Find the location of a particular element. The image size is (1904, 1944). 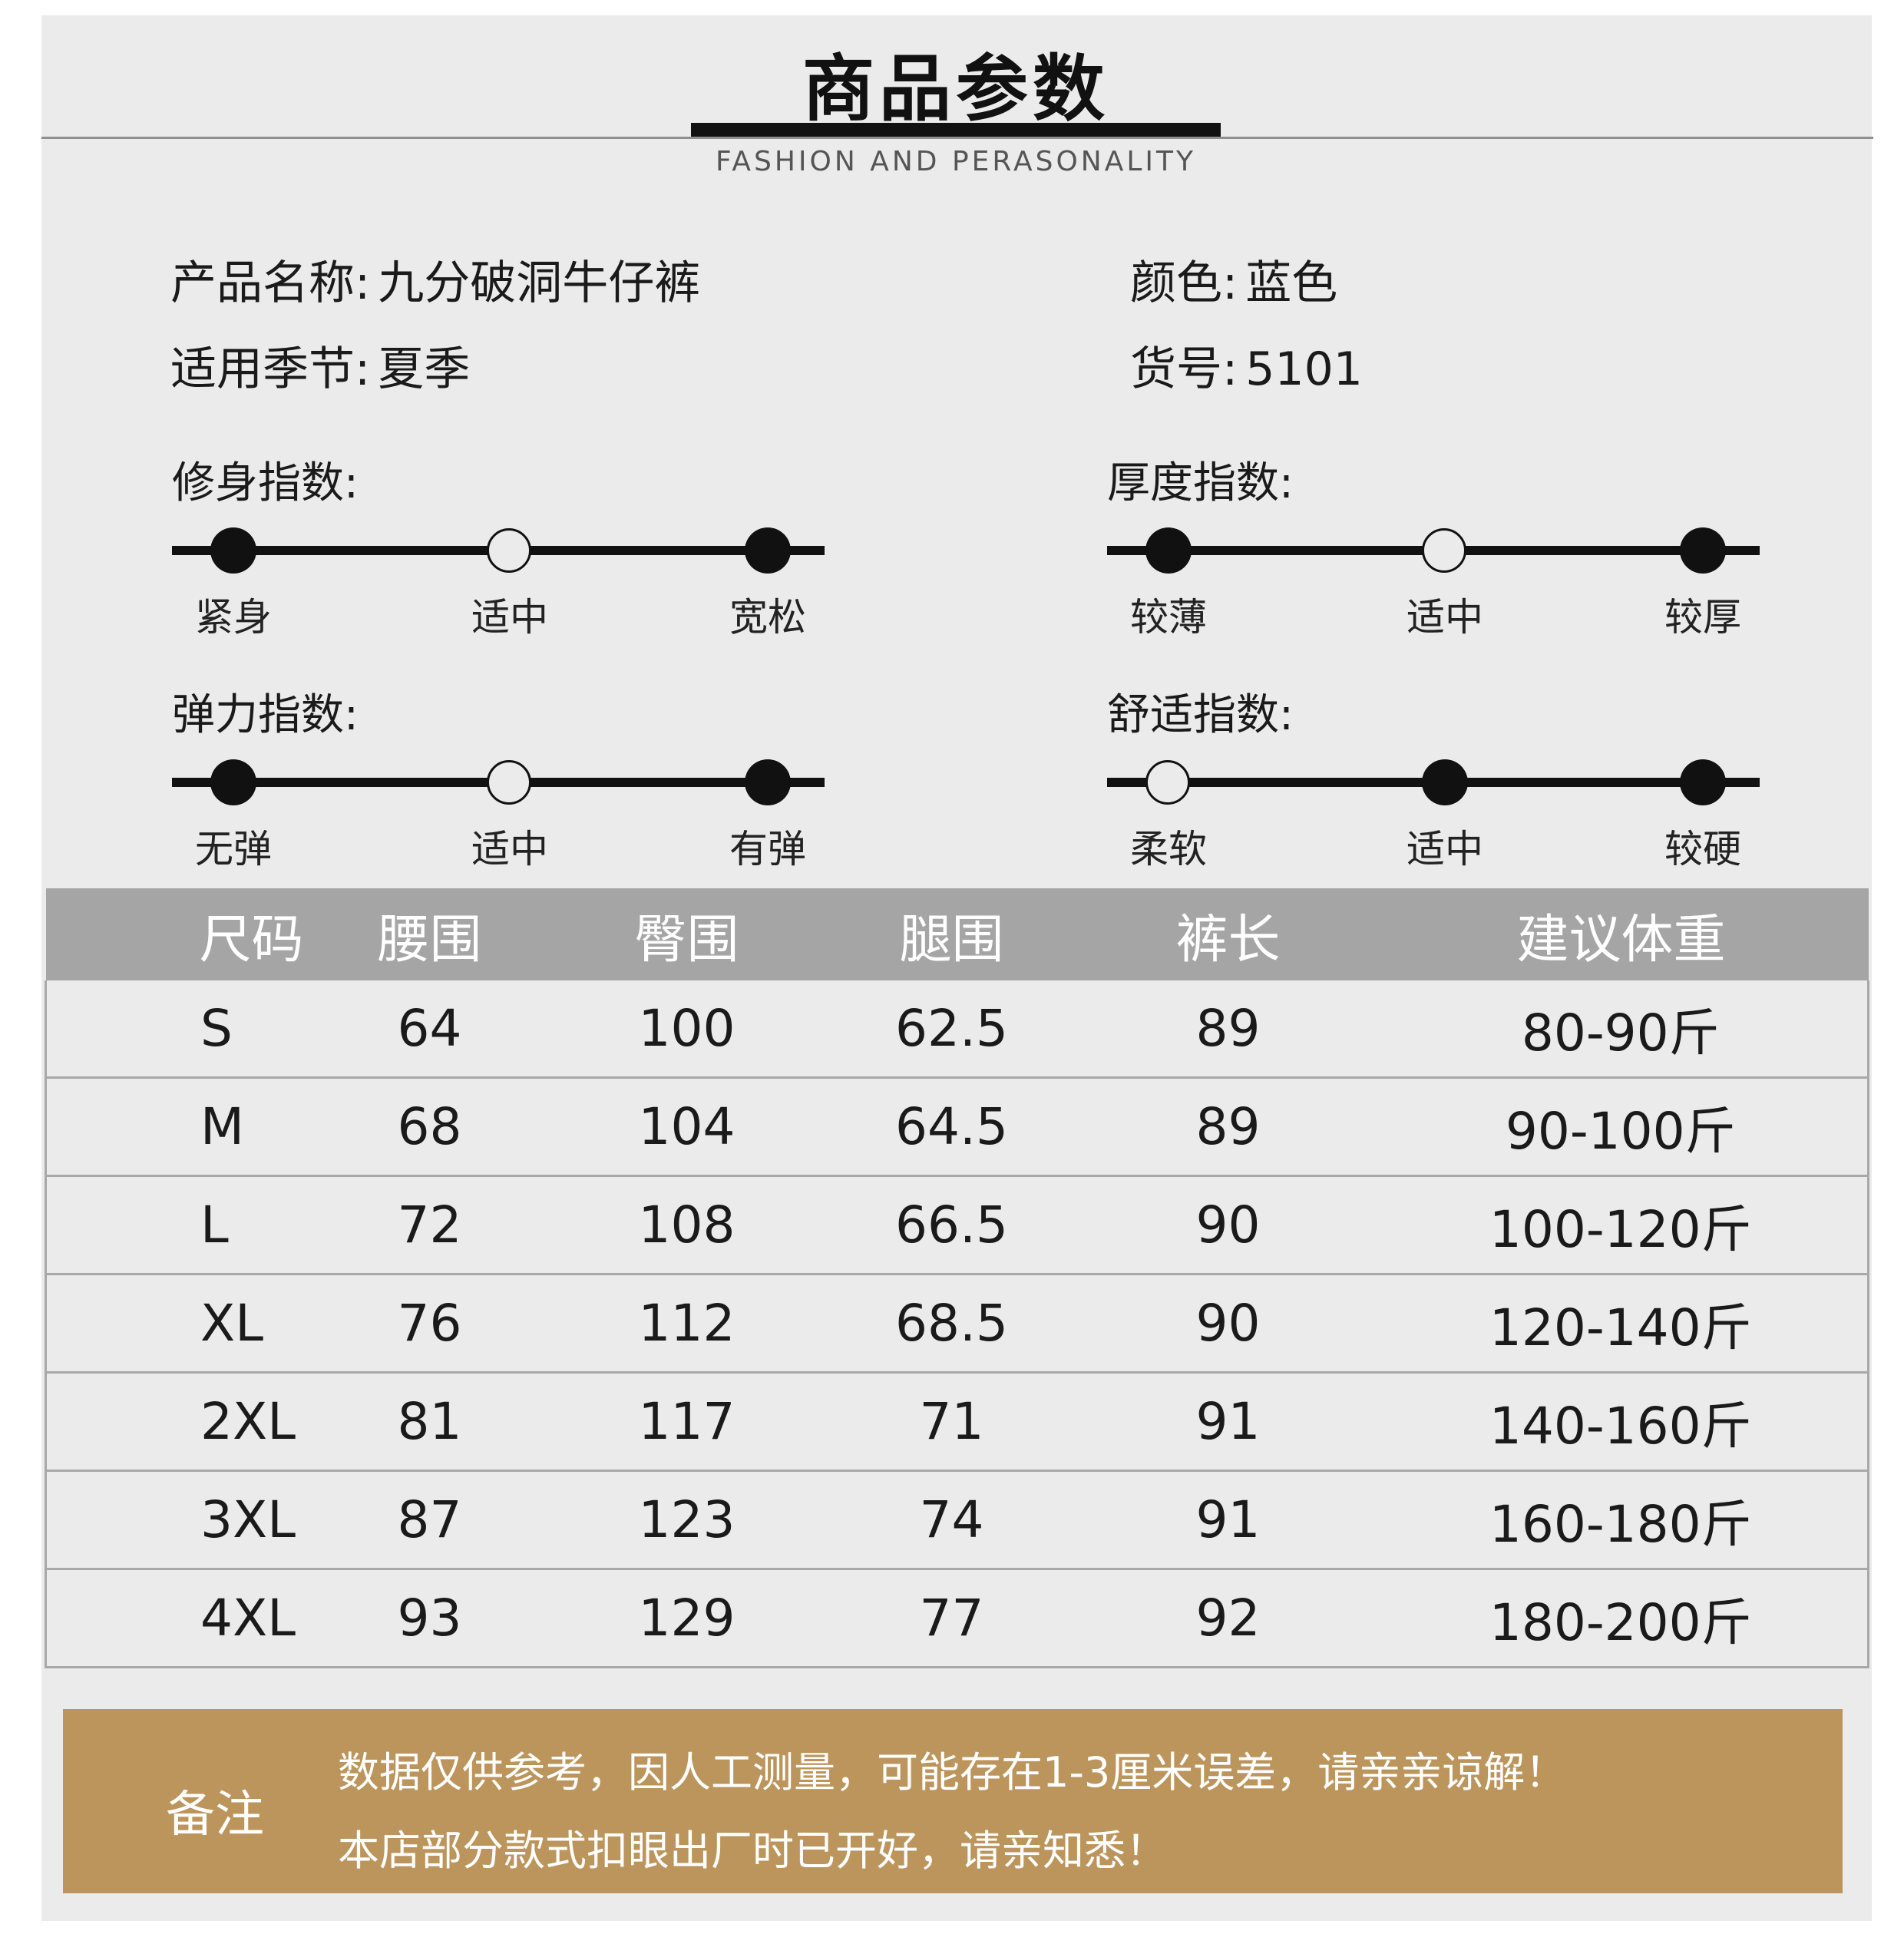

thickness-index-title: 厚度指数: is located at coordinates (1200, 483).